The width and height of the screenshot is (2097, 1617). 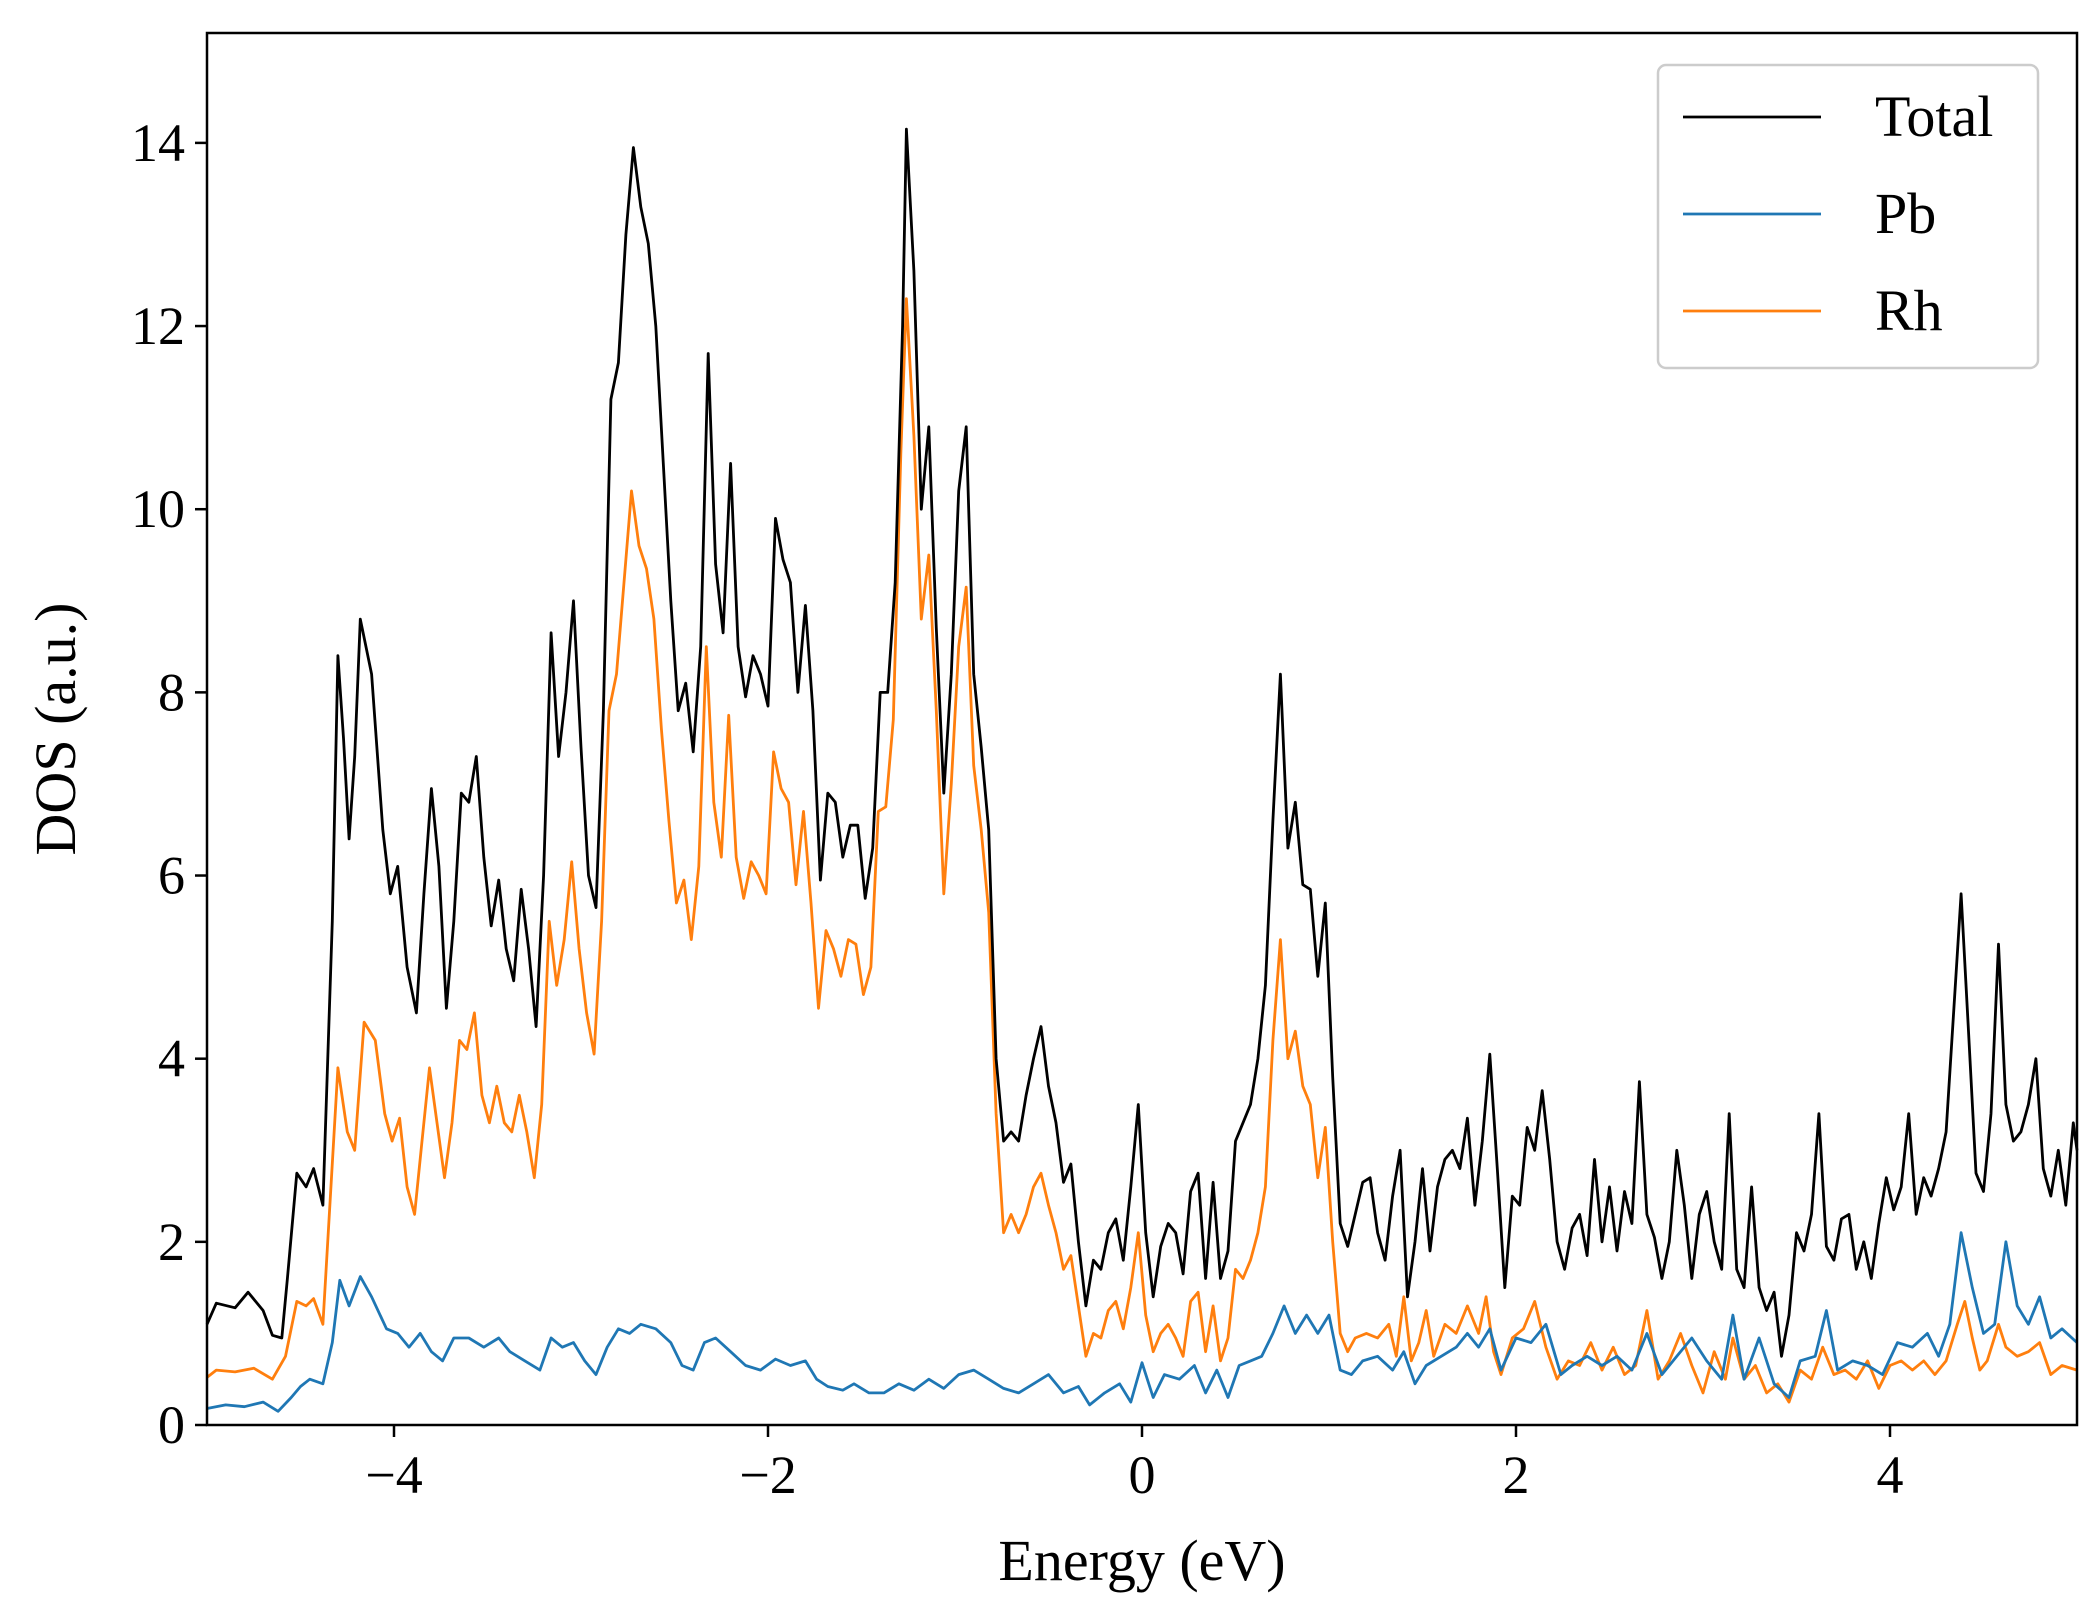 What do you see at coordinates (1890, 1475) in the screenshot?
I see `x-tick-label: 4` at bounding box center [1890, 1475].